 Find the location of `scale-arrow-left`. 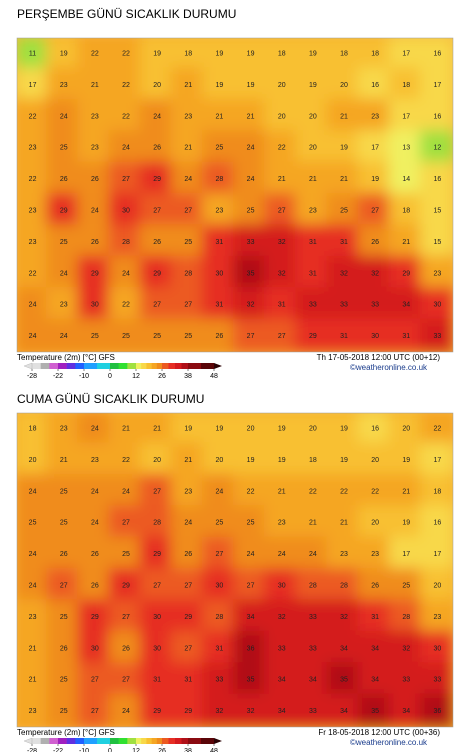

scale-arrow-left is located at coordinates (28, 366).